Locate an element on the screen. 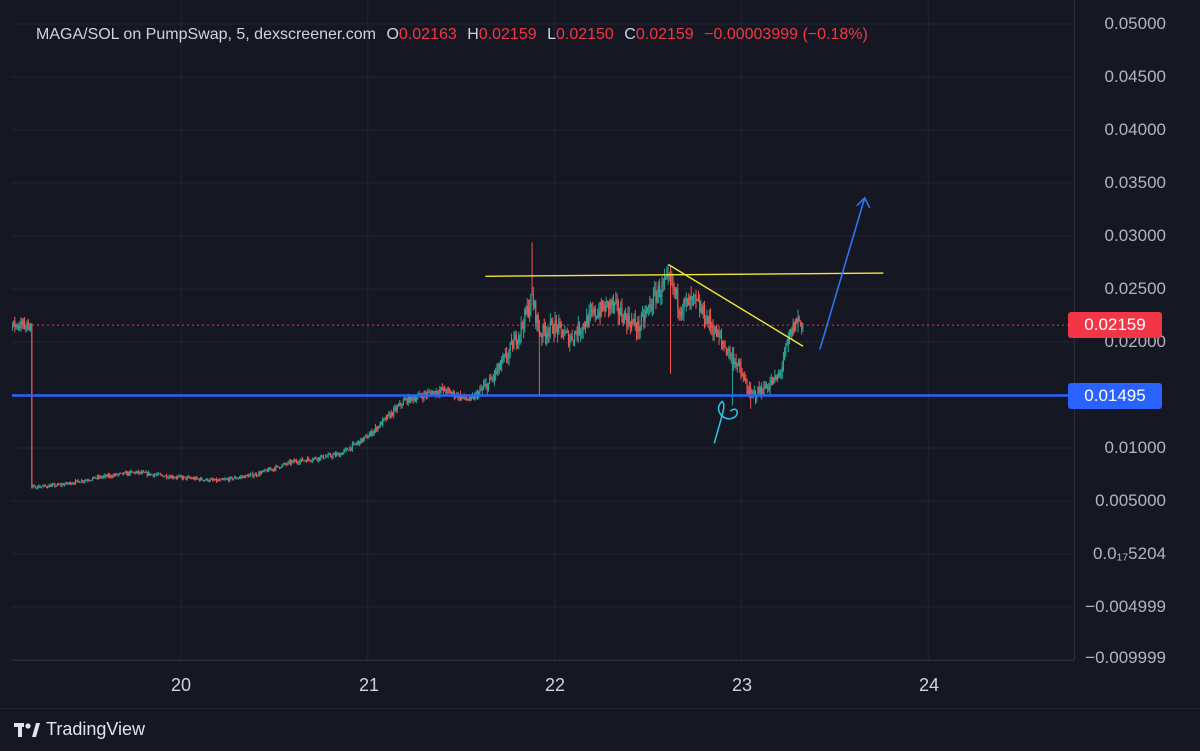  tradingview-brand: TradingView is located at coordinates (79, 729).